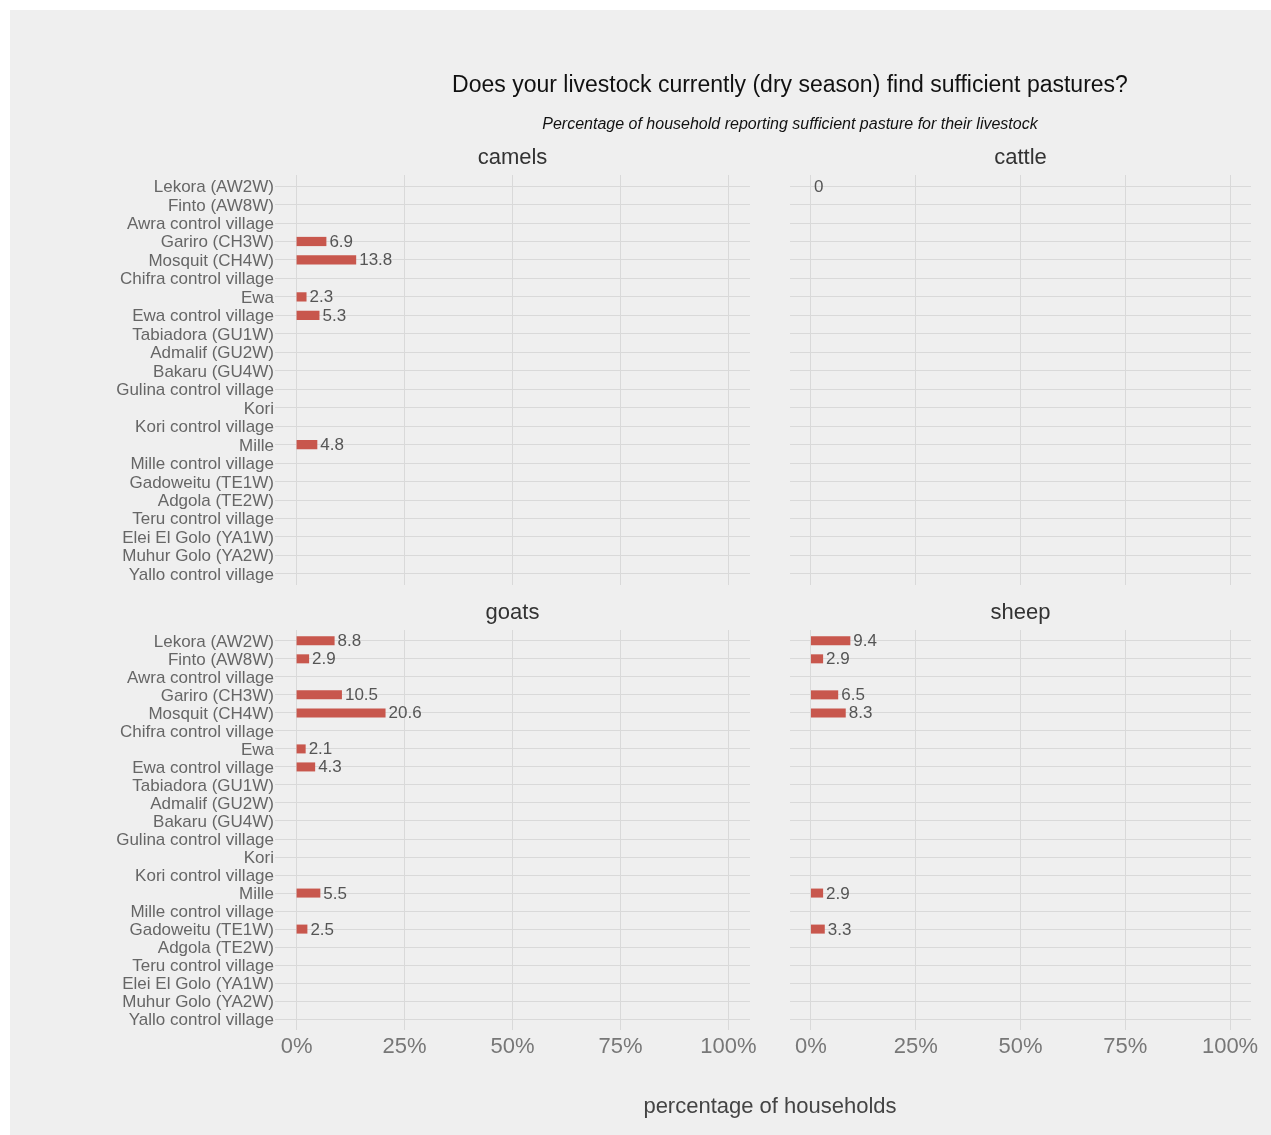 The image size is (1271, 1135). I want to click on data-label: 6.9, so click(341, 241).